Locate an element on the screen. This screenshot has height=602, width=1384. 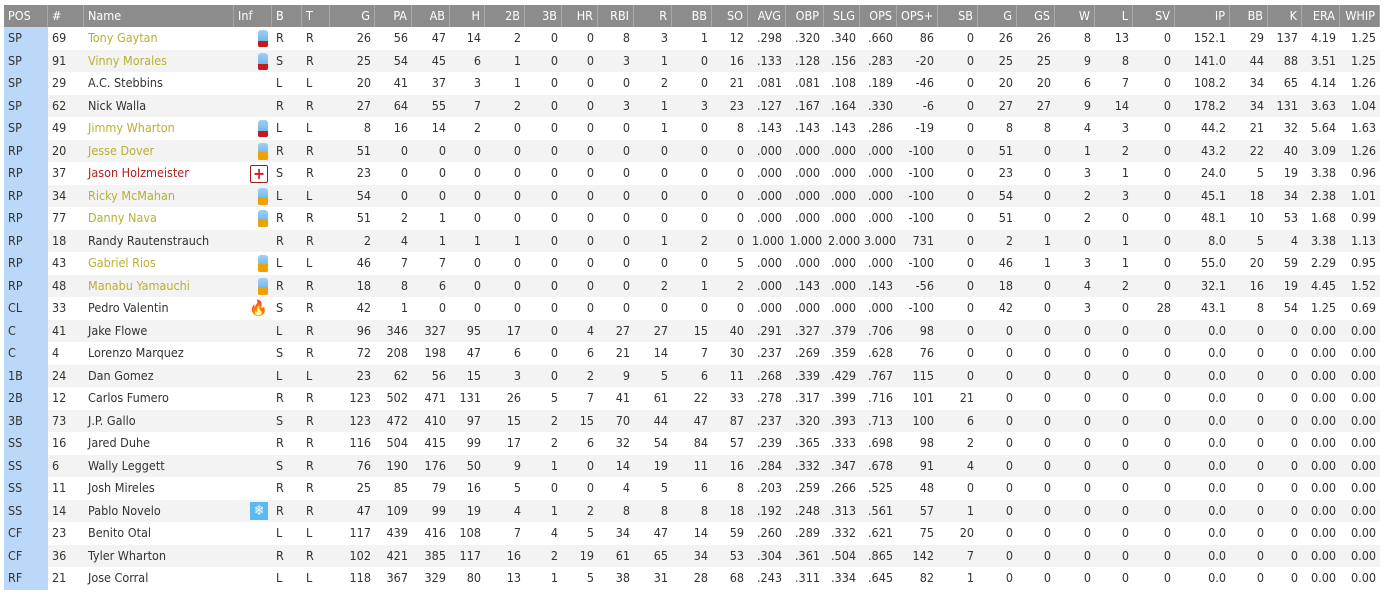
cell-3b: 0 is located at coordinates (554, 127).